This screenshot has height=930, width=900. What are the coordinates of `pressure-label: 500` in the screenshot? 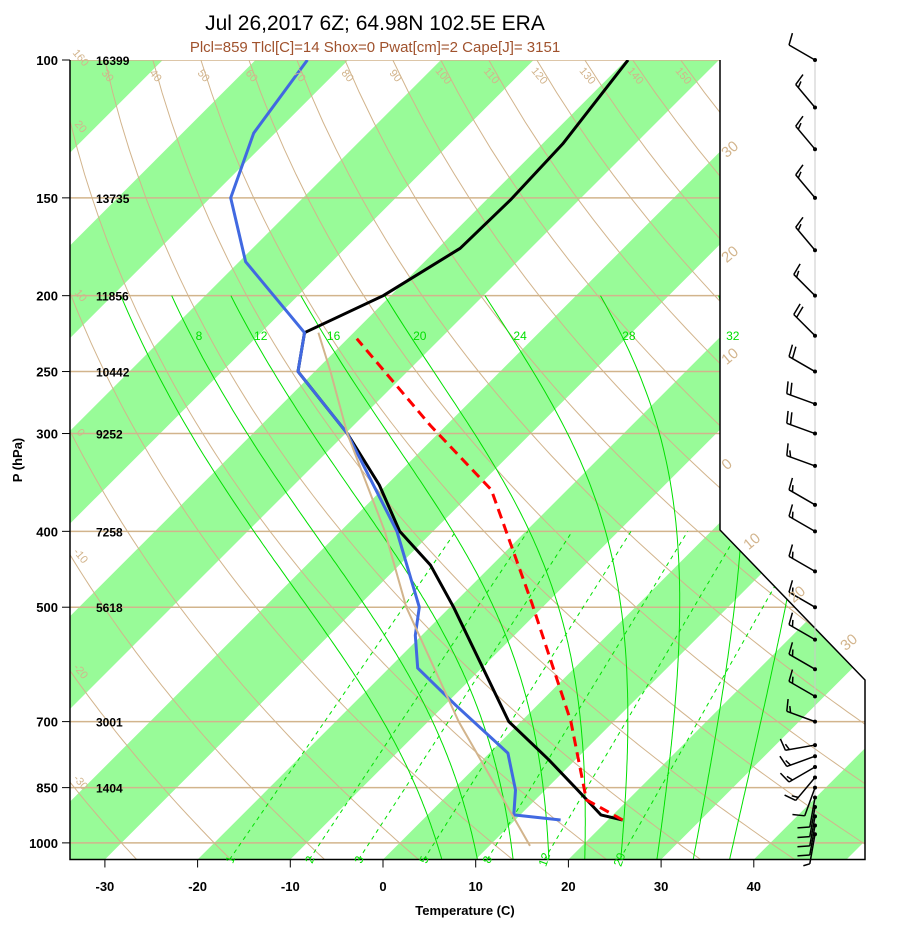 It's located at (47, 607).